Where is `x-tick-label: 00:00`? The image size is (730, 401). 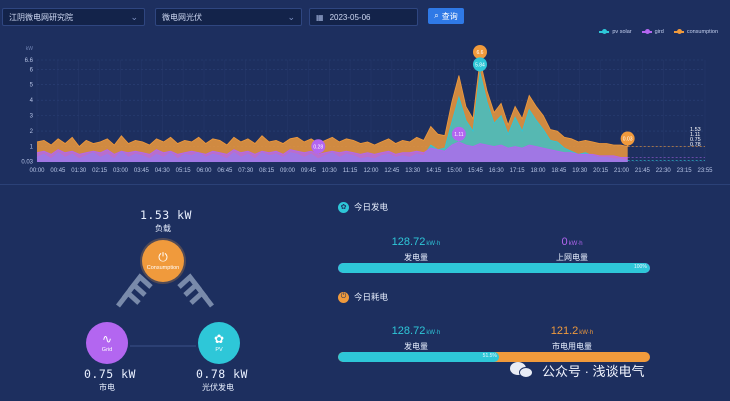 x-tick-label: 00:00 is located at coordinates (37, 171).